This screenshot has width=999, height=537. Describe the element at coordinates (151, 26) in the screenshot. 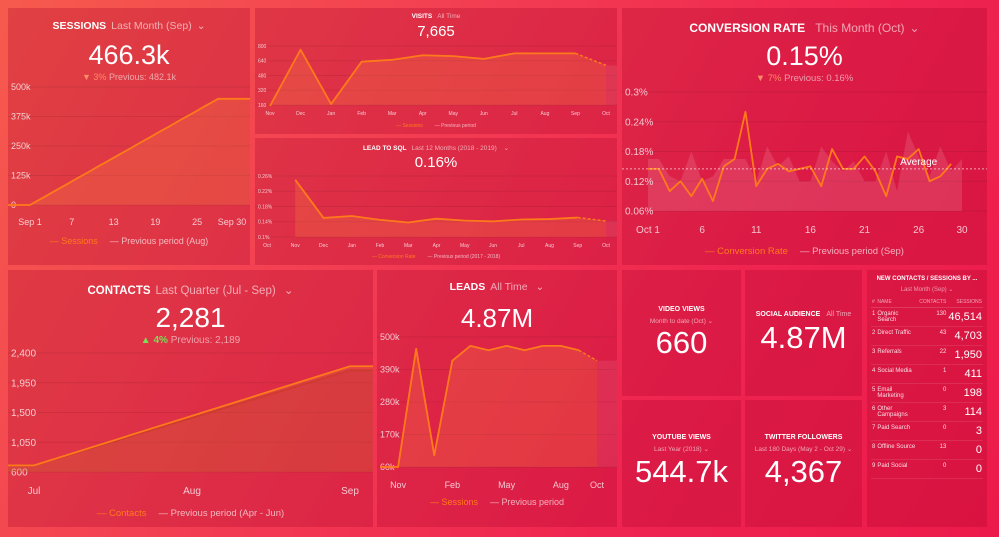

I see `period-selector: Last Month (Sep)` at that location.